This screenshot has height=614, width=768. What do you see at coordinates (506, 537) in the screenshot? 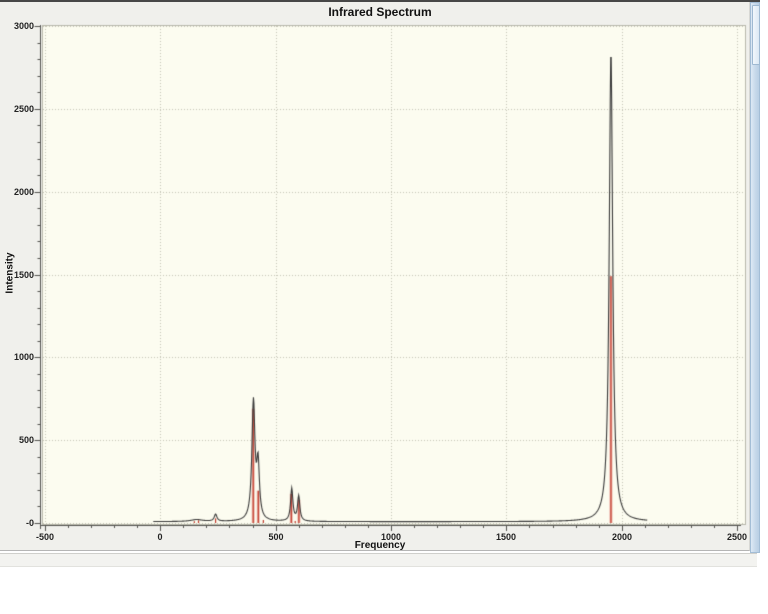
I see `x-tick-label: 1500` at bounding box center [506, 537].